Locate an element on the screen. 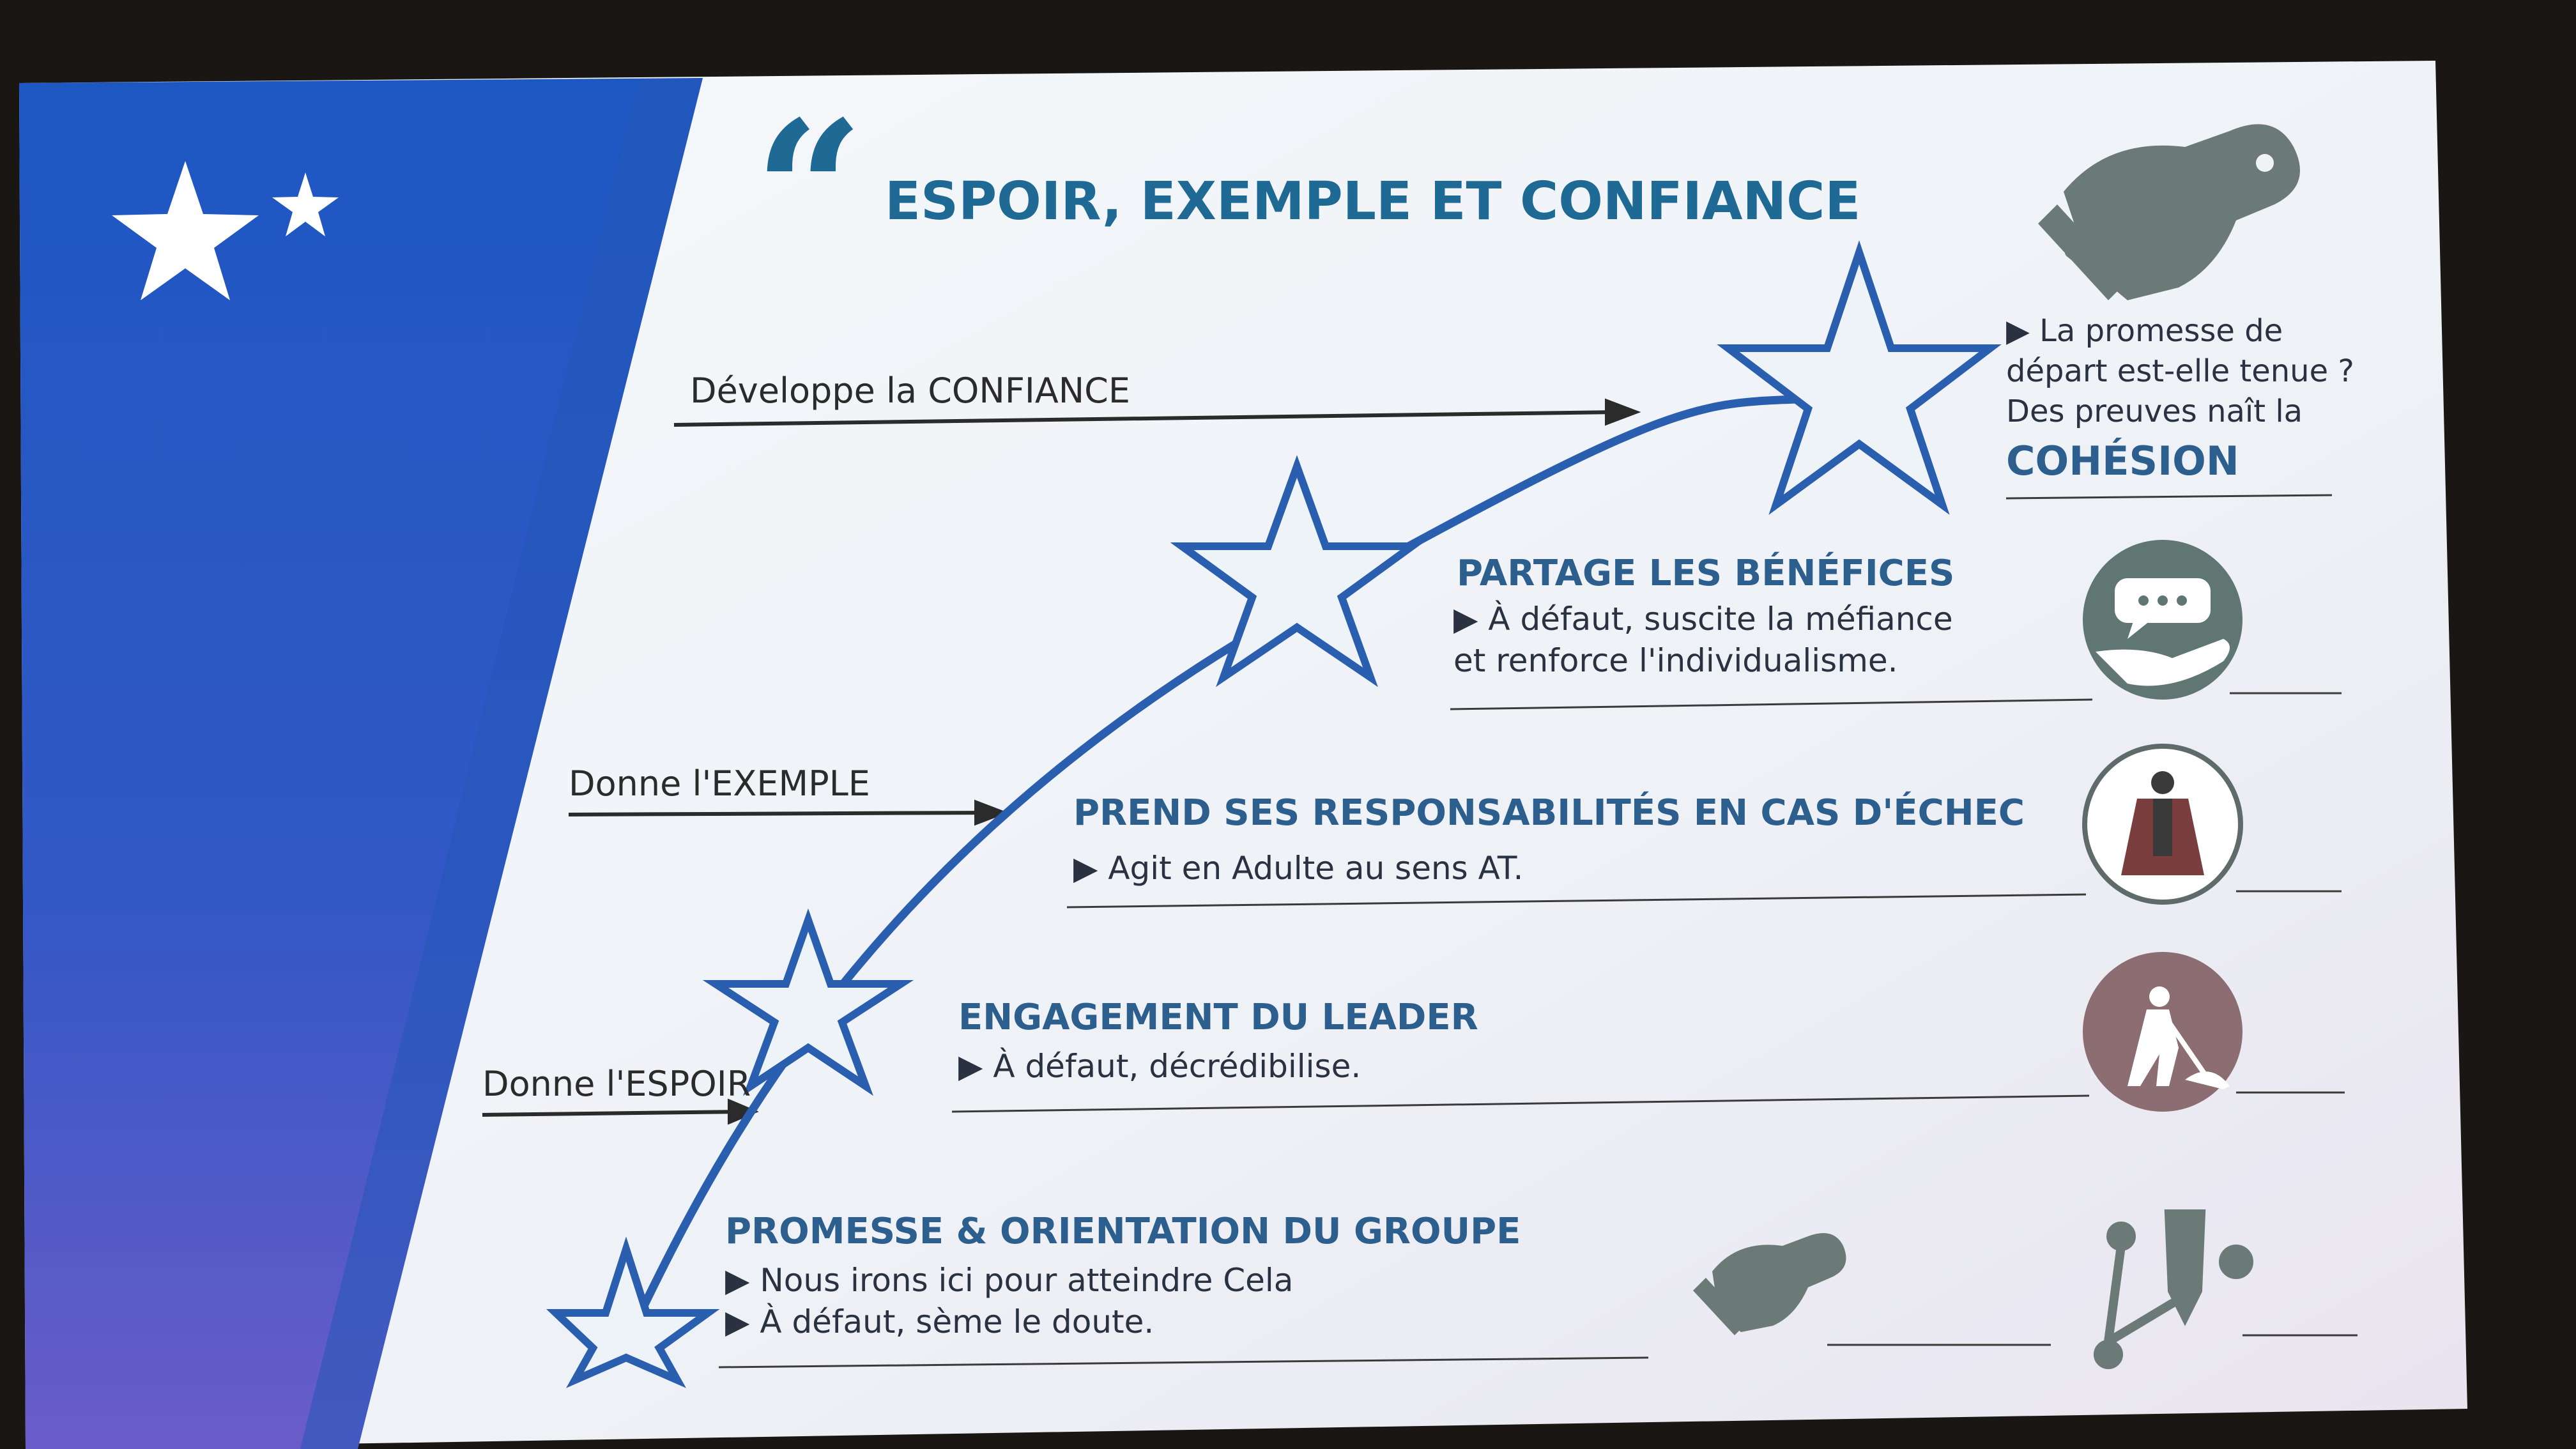 The image size is (2576, 1449). hero-cape-icon is located at coordinates (2162, 824).